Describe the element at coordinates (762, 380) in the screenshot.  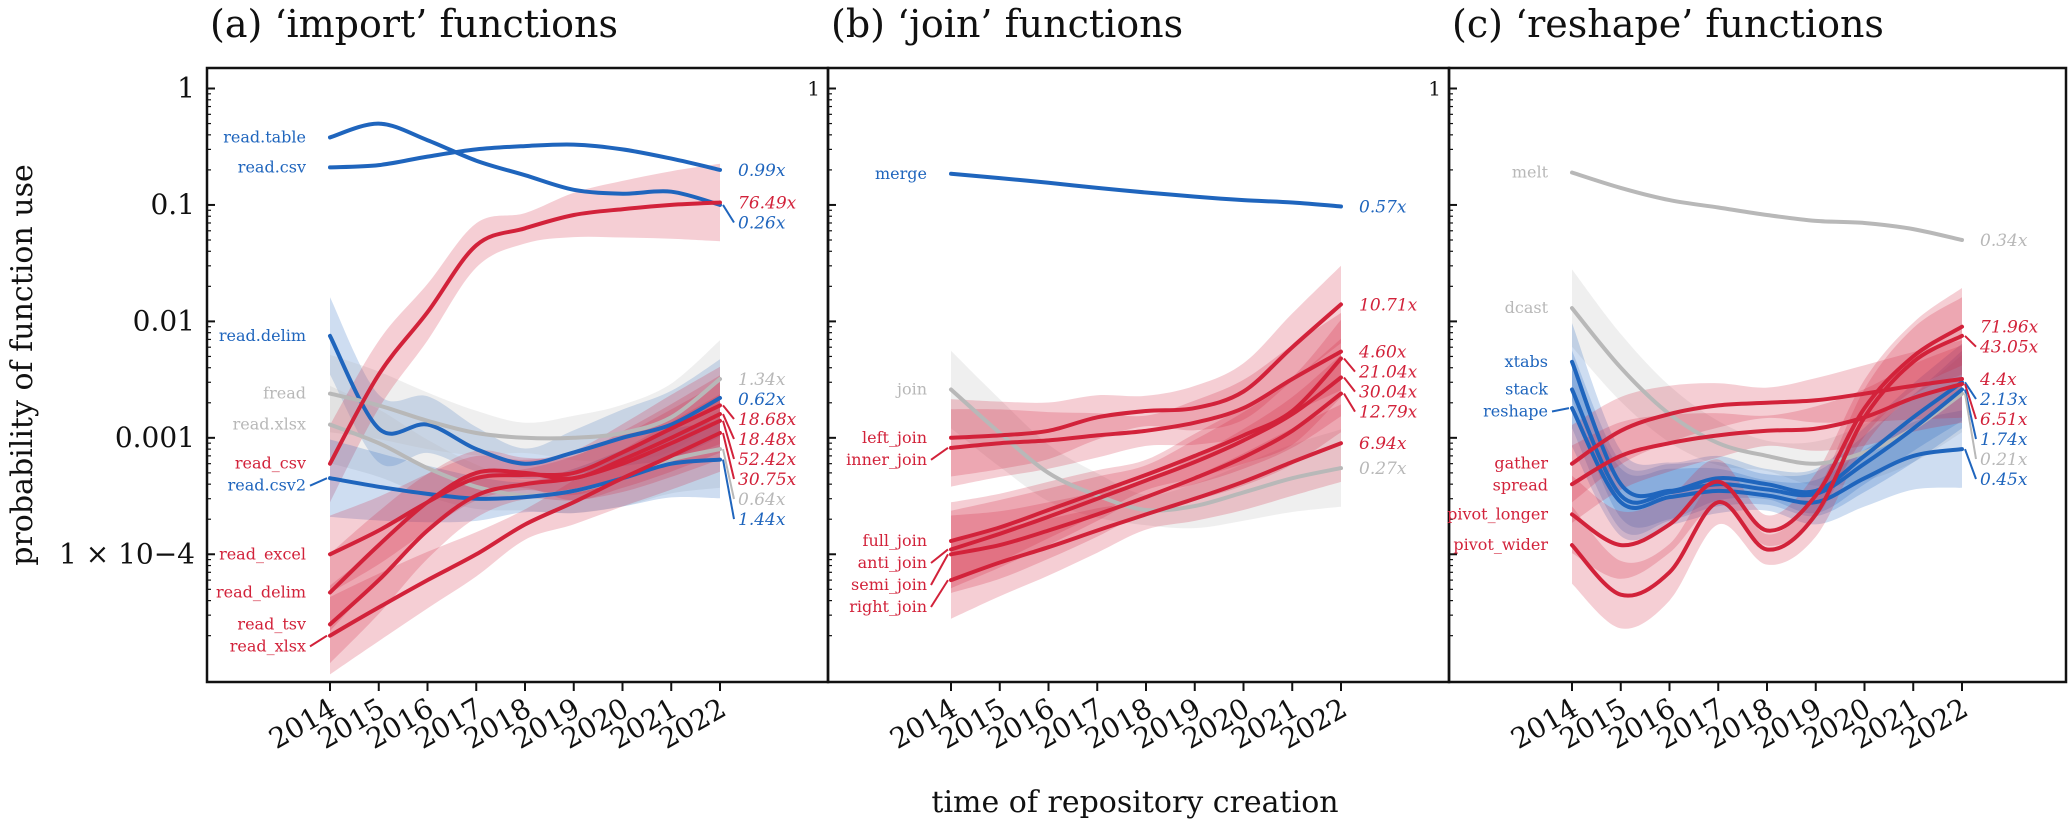
I see `multiplier-label-fread: 1.34x` at that location.